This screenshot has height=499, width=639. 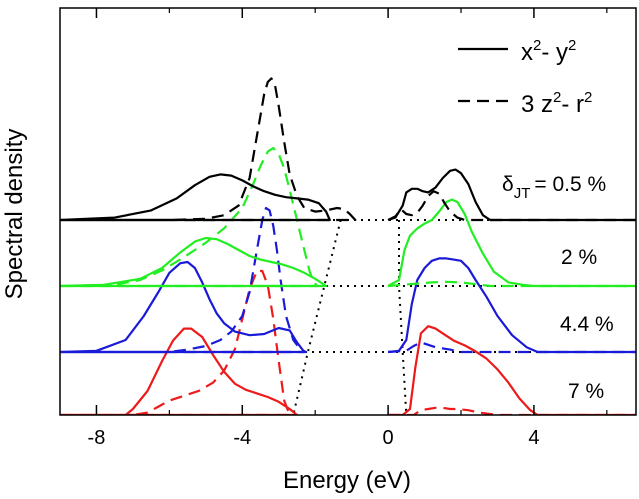 What do you see at coordinates (527, 52) in the screenshot?
I see `legend-label-x2-y2-base: x` at bounding box center [527, 52].